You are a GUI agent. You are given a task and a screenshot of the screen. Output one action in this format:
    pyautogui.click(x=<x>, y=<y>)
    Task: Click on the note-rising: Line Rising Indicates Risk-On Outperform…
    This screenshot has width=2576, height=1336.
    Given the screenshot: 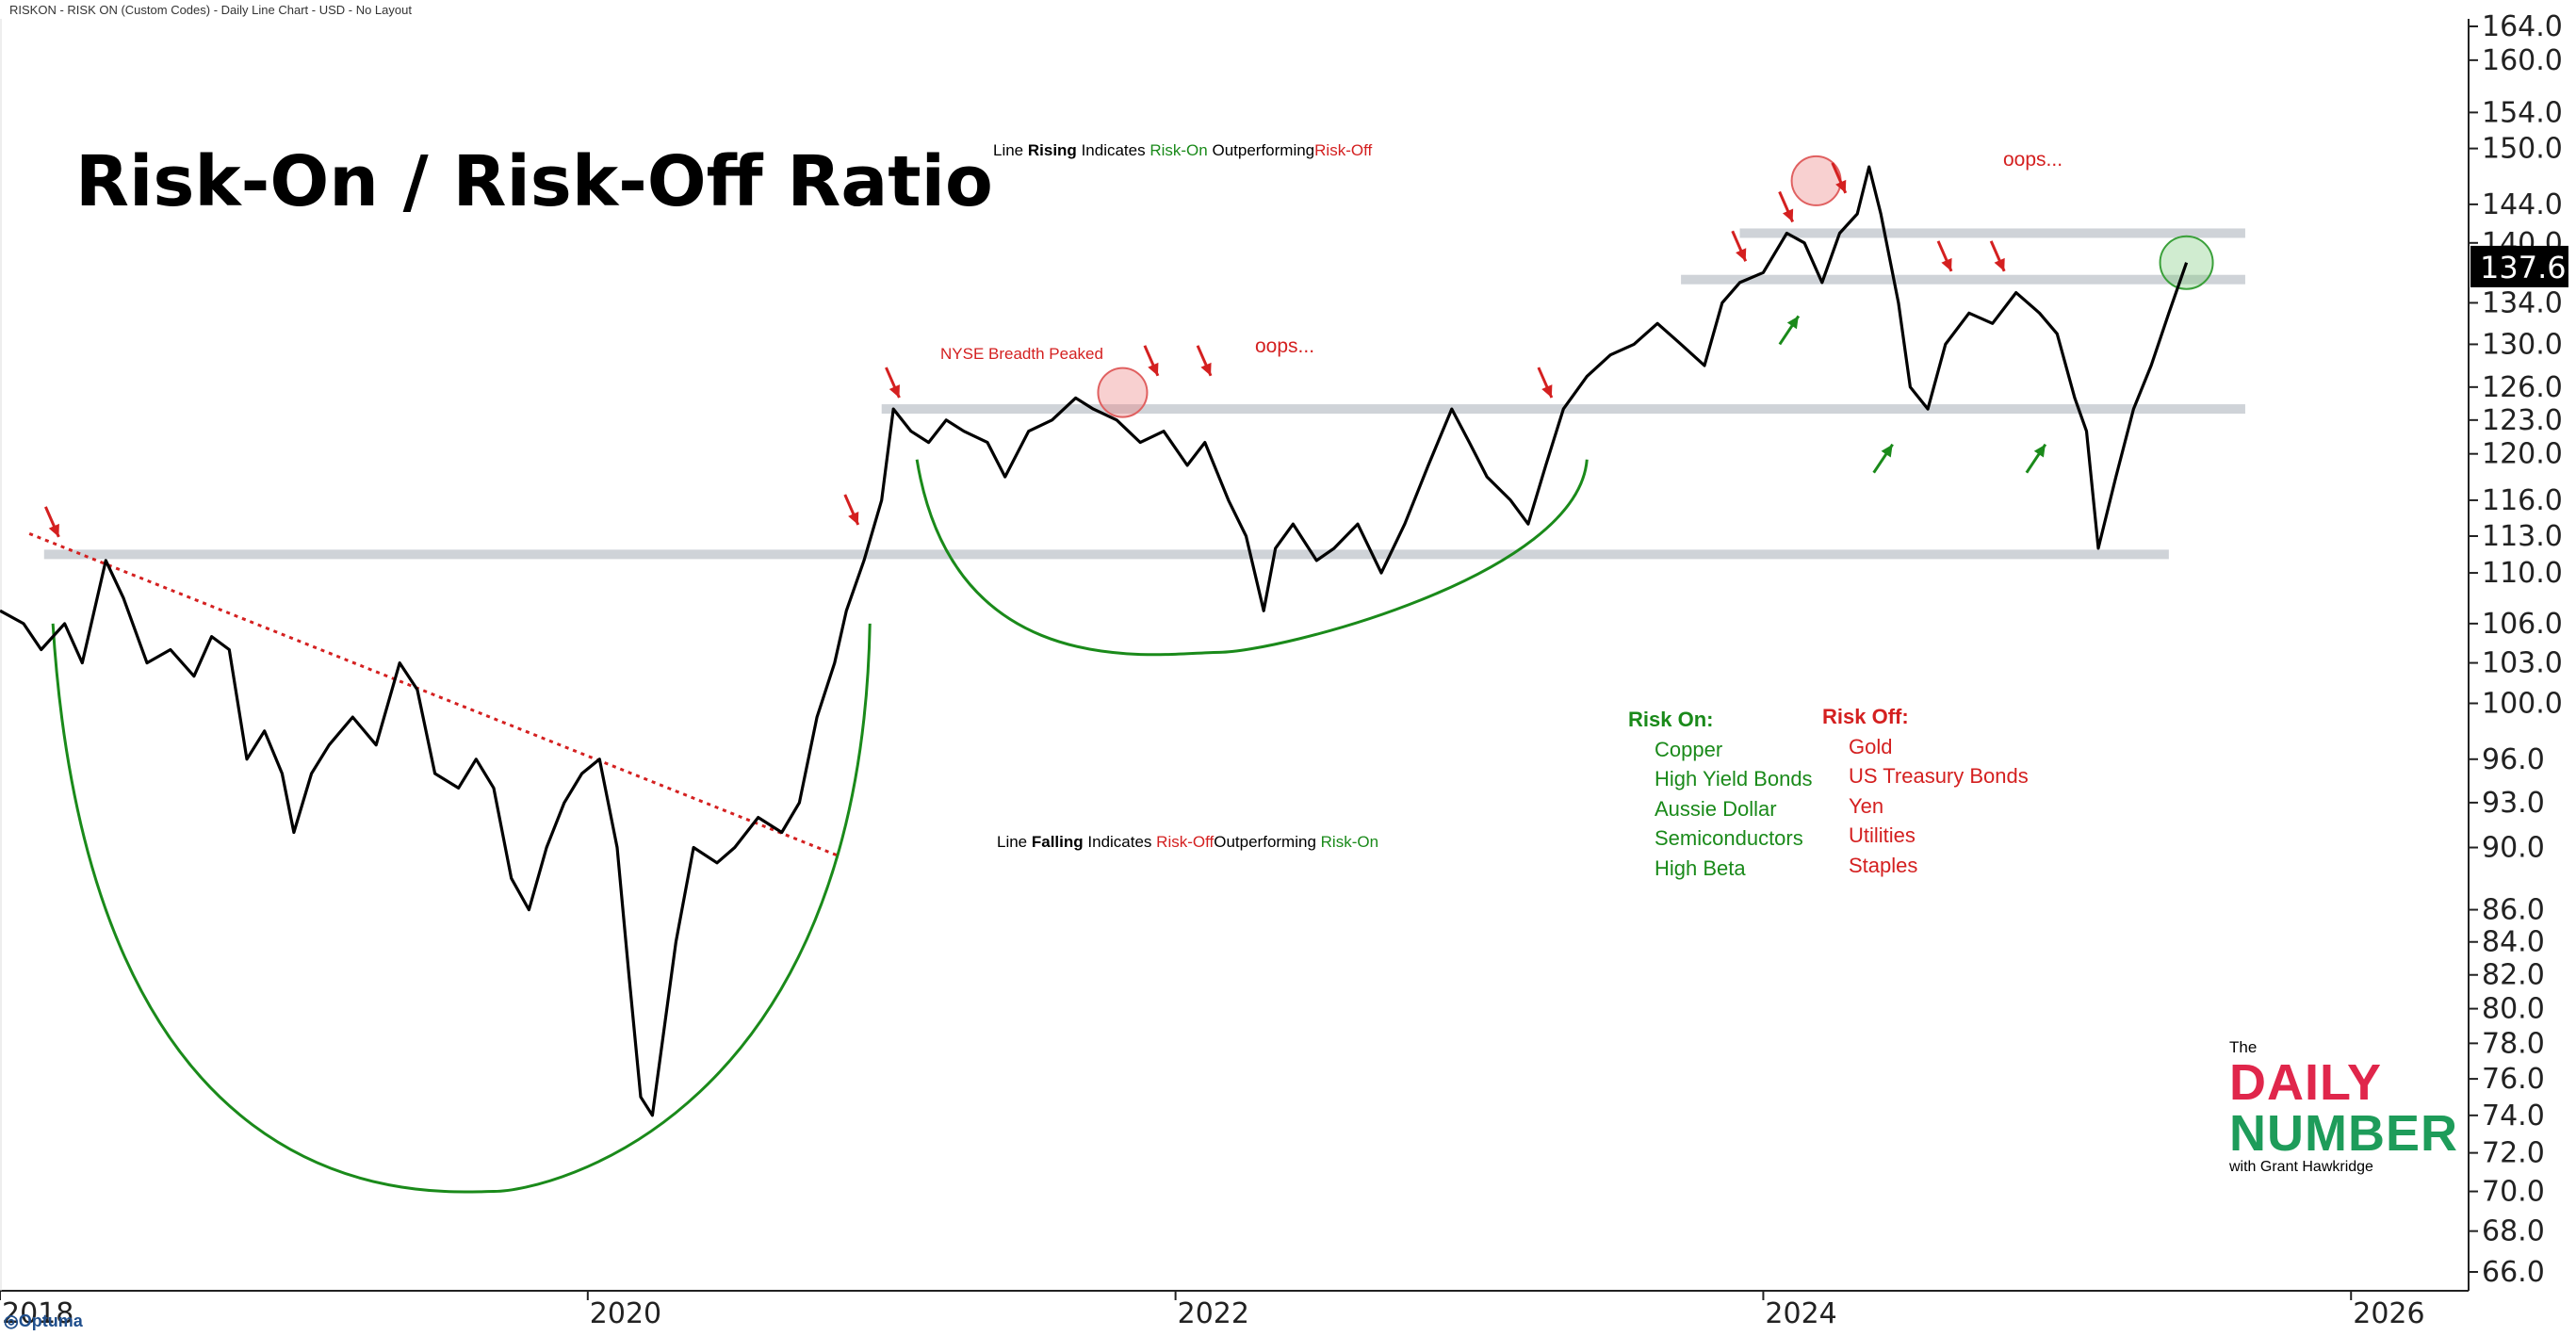 What is the action you would take?
    pyautogui.click(x=1182, y=150)
    